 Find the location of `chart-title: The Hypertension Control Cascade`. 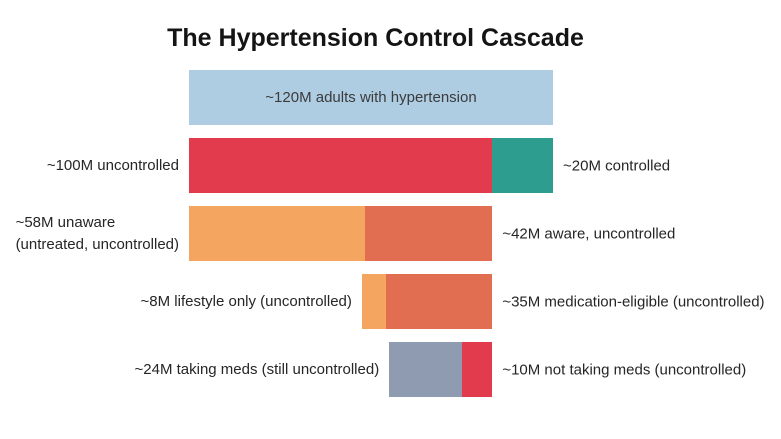

chart-title: The Hypertension Control Cascade is located at coordinates (375, 38).